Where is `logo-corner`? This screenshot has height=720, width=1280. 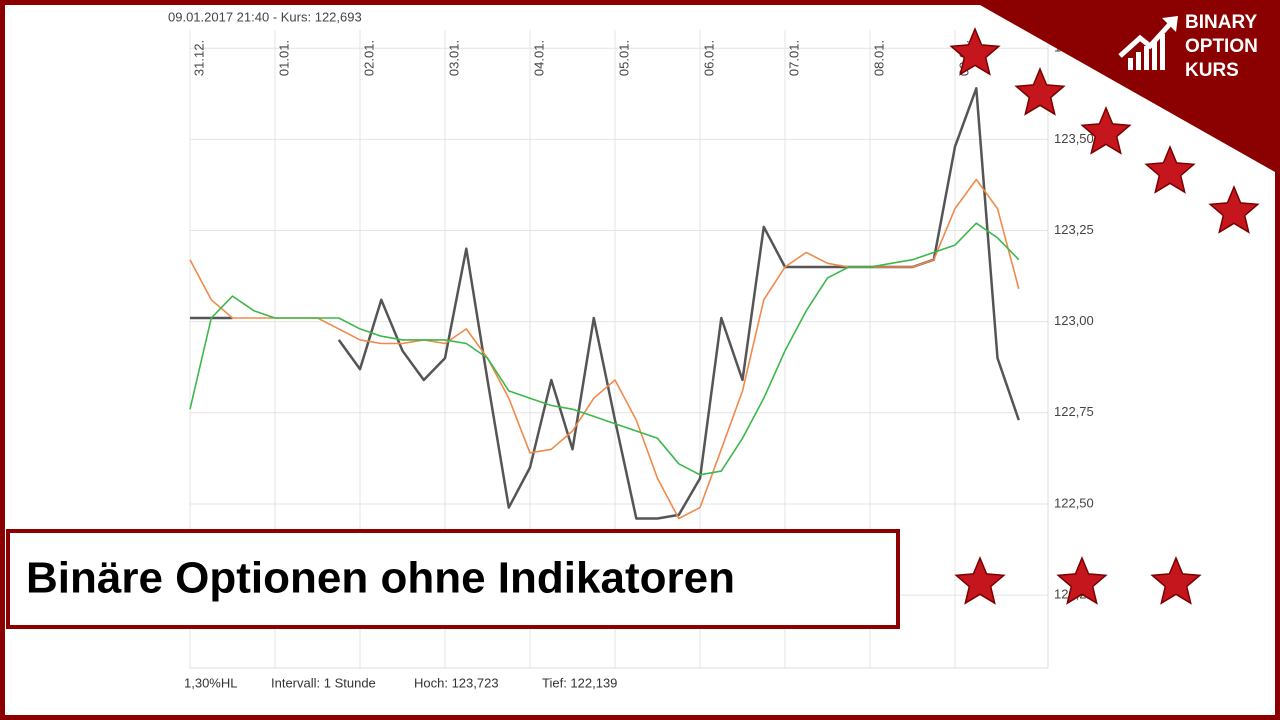
logo-corner is located at coordinates (1127, 88).